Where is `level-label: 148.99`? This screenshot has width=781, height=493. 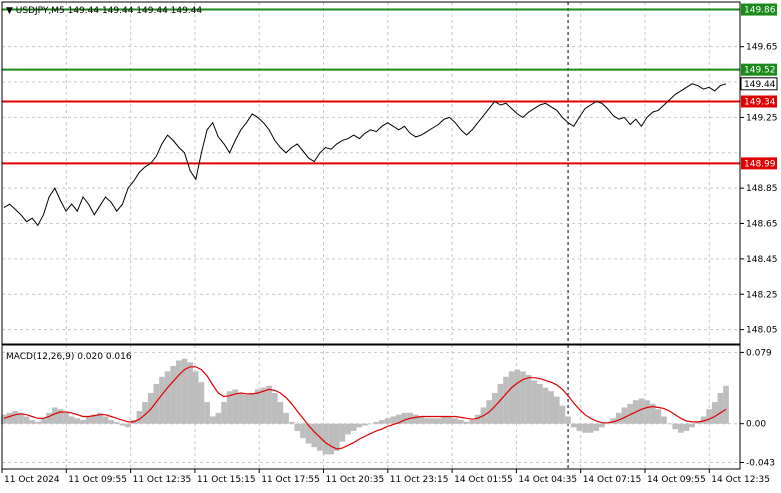 level-label: 148.99 is located at coordinates (760, 164).